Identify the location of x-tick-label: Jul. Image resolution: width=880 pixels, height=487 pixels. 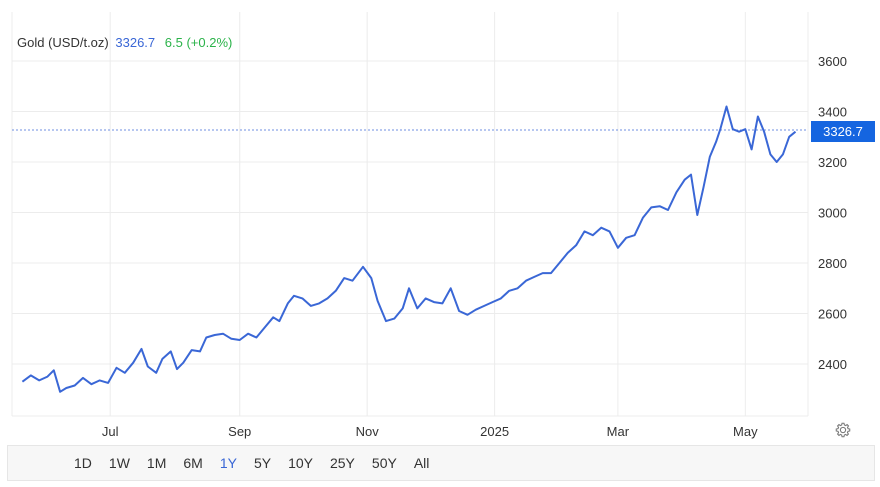
(110, 431).